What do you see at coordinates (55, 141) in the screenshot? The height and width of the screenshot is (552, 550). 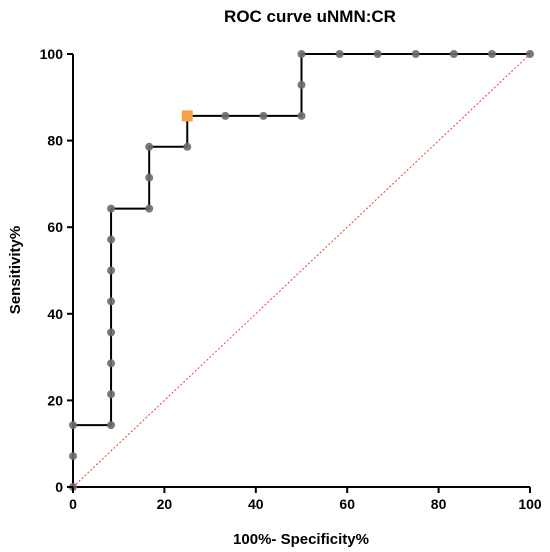 I see `y-tick-label: 80` at bounding box center [55, 141].